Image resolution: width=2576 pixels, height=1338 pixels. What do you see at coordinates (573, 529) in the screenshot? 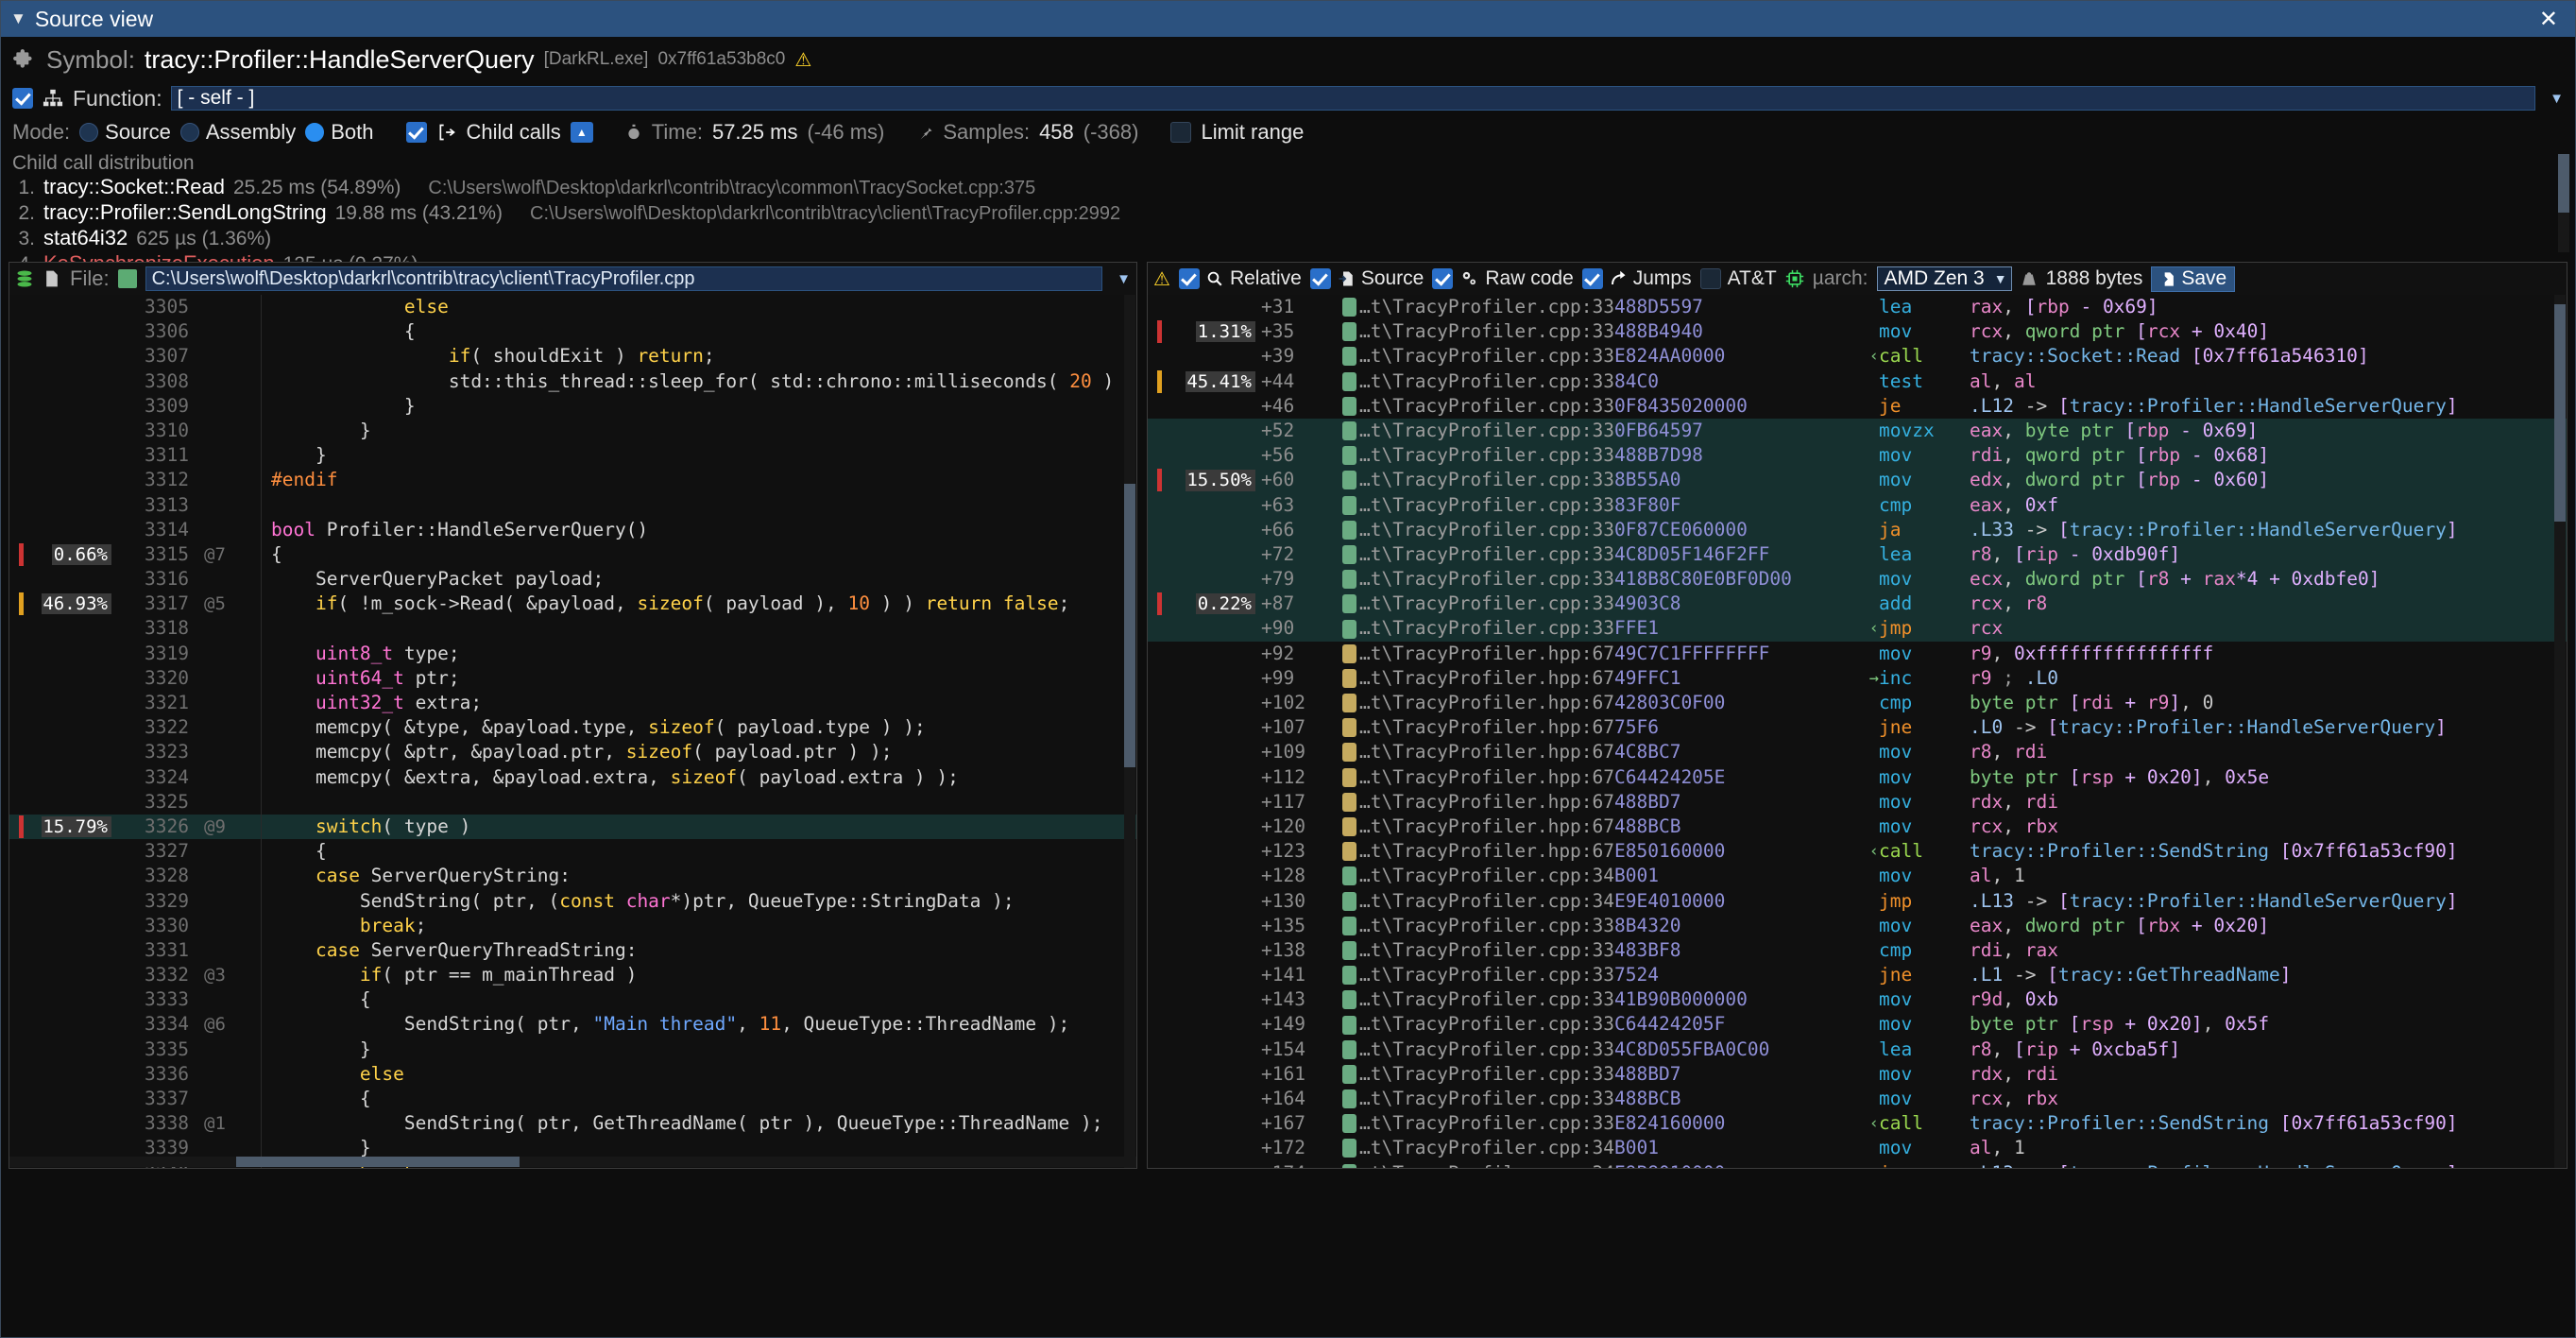
I see `source-line: 3314 bool Profiler::HandleServerQuery()` at bounding box center [573, 529].